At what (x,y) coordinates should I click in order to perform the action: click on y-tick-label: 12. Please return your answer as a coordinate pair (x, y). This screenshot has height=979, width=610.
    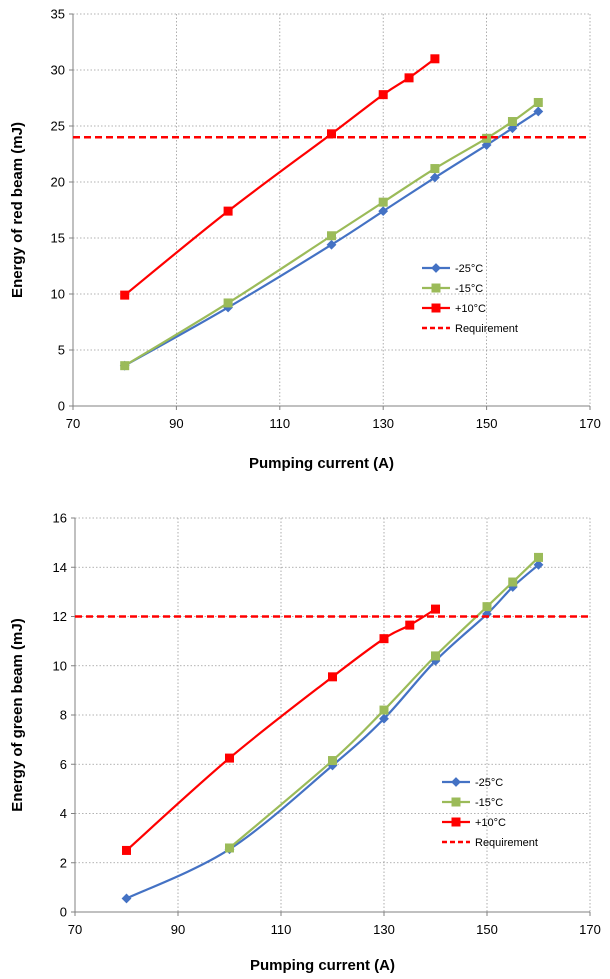
    Looking at the image, I should click on (60, 616).